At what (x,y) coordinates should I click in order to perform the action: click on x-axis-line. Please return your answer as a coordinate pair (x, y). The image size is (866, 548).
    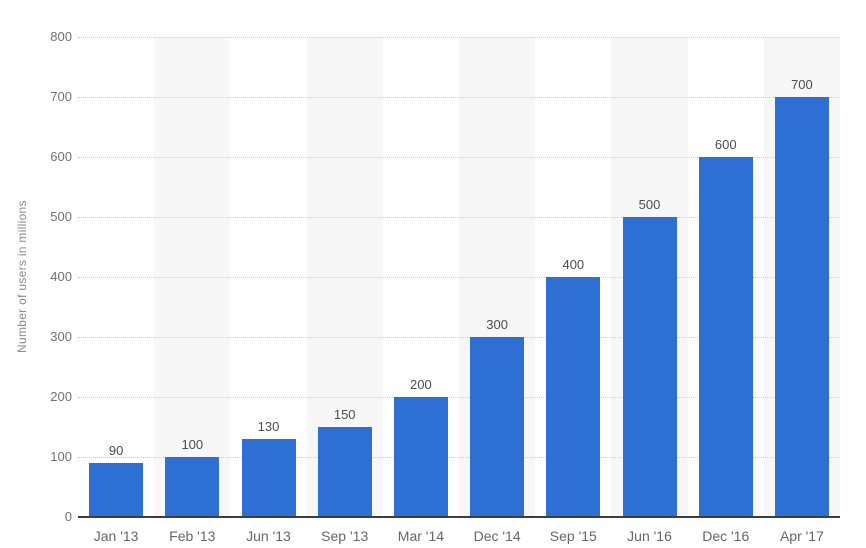
    Looking at the image, I should click on (459, 517).